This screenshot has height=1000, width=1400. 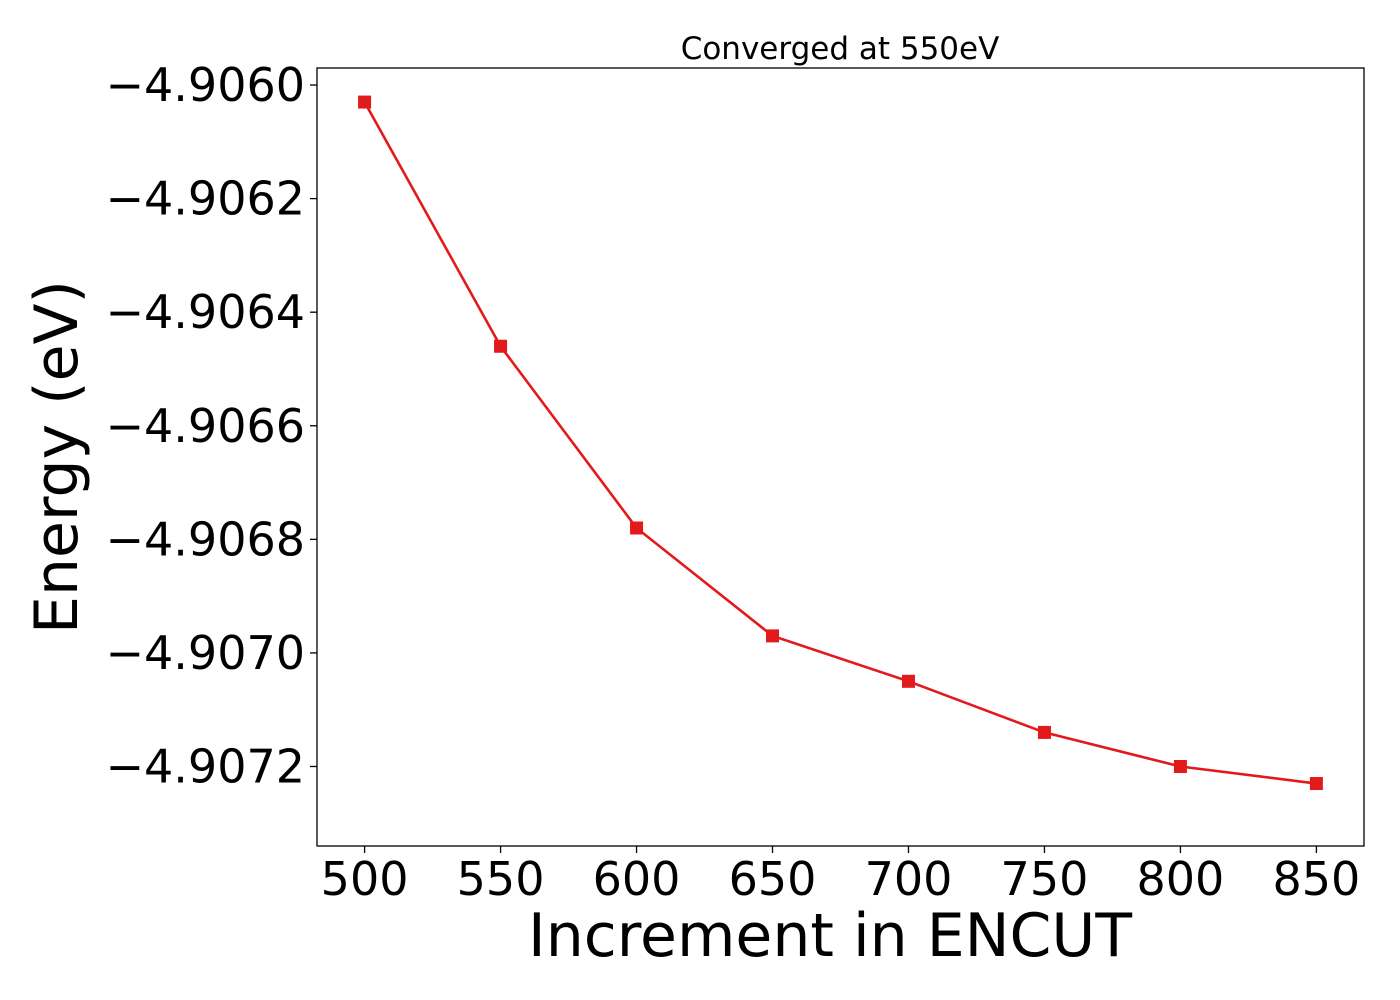 I want to click on x-tick-label: 500, so click(x=365, y=879).